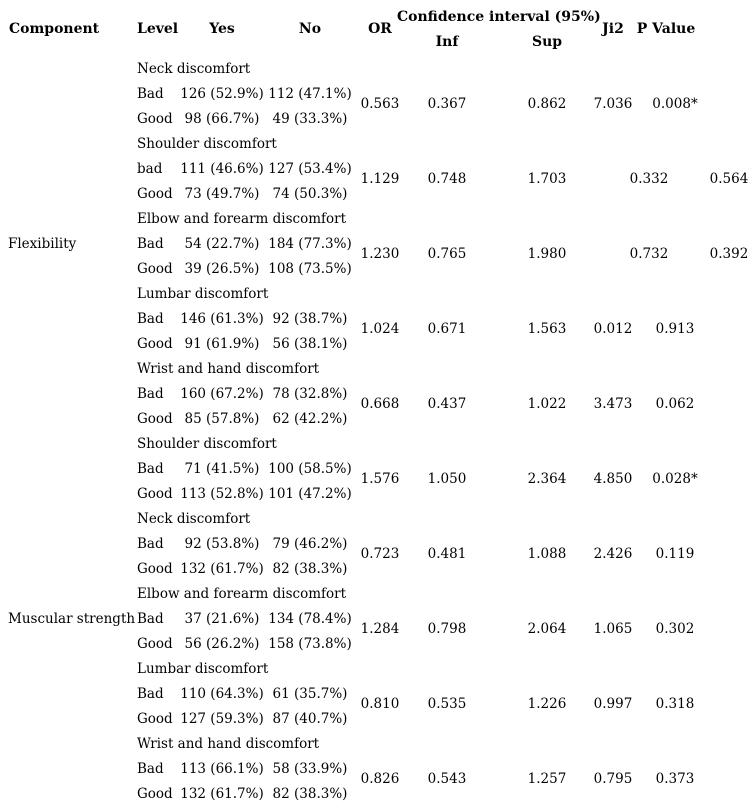  I want to click on p-value-cell: 0.028*, so click(675, 479).